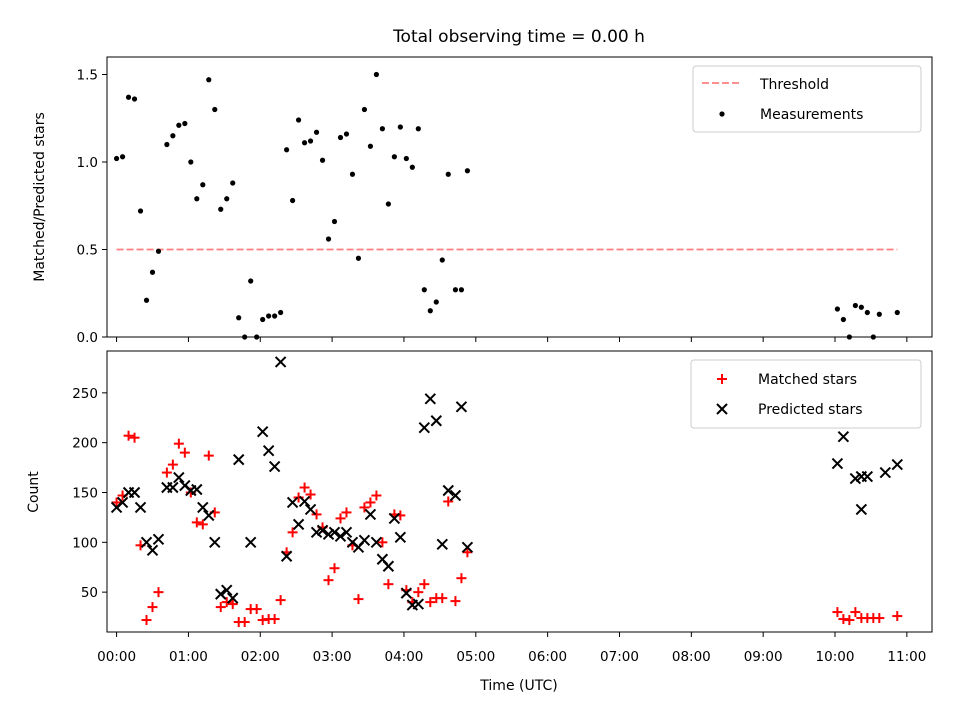 This screenshot has height=720, width=960. I want to click on legend-measurement-label: Measurements, so click(811, 115).